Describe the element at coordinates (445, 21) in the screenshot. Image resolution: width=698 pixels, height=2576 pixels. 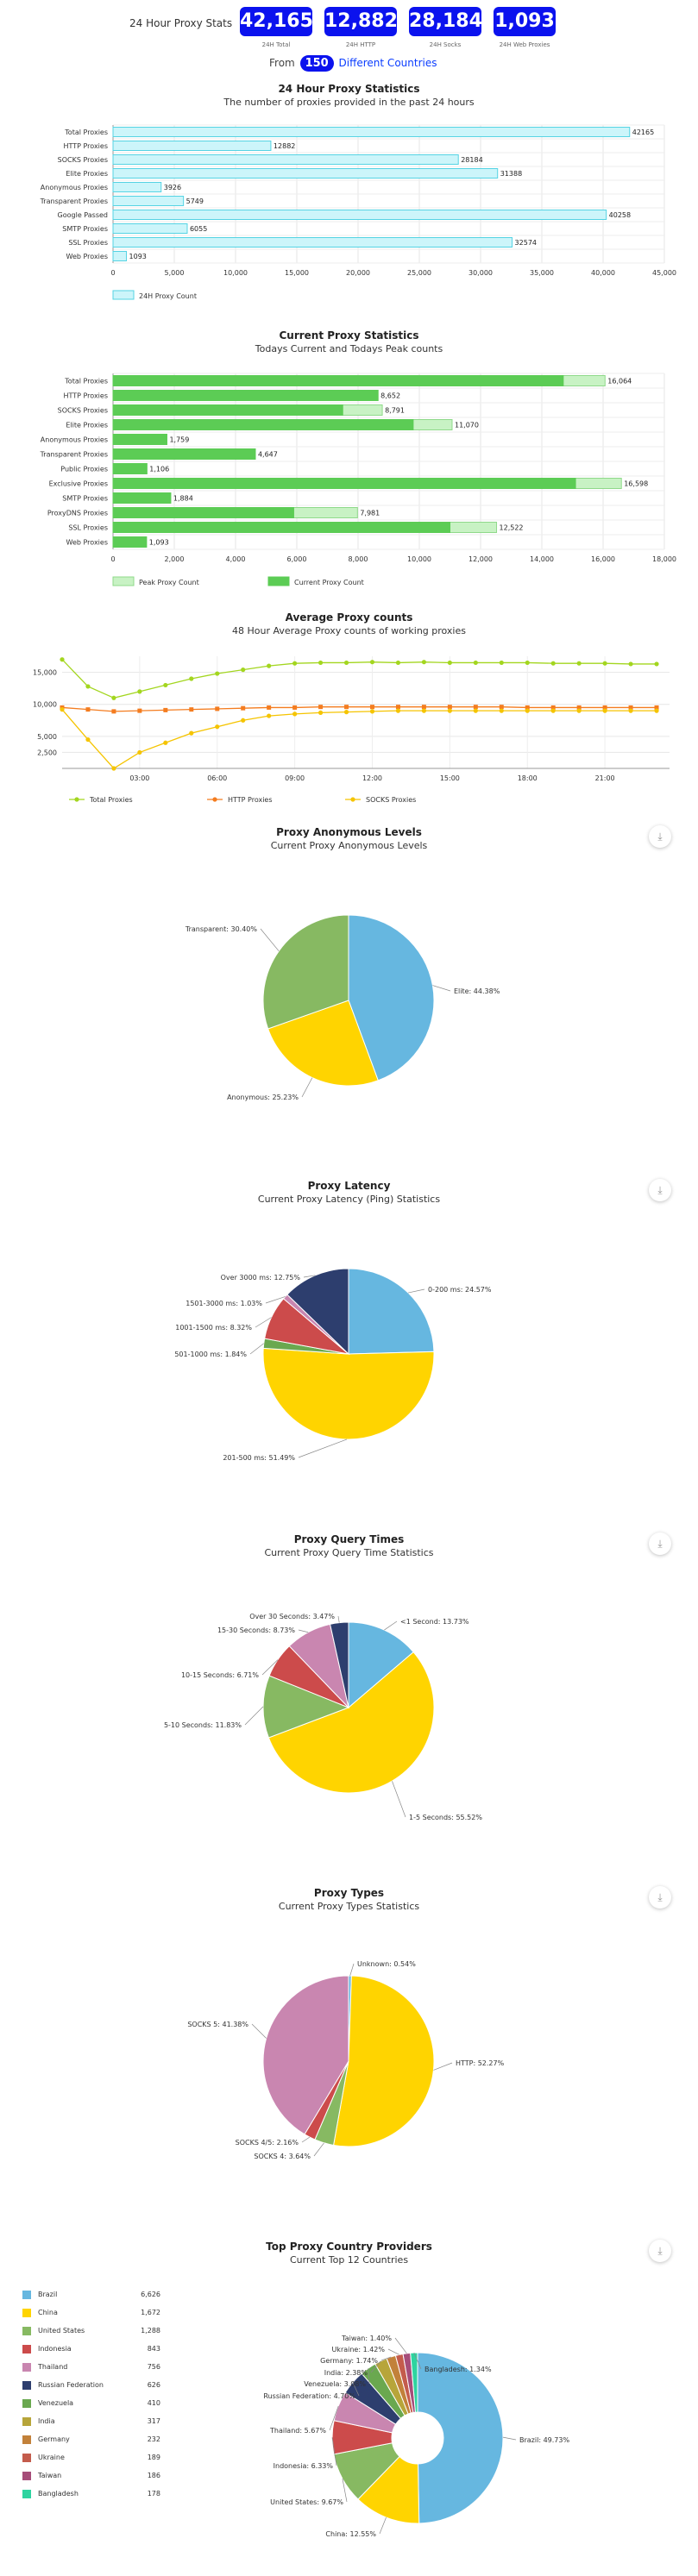
I see `stat-socks: 28,184` at that location.